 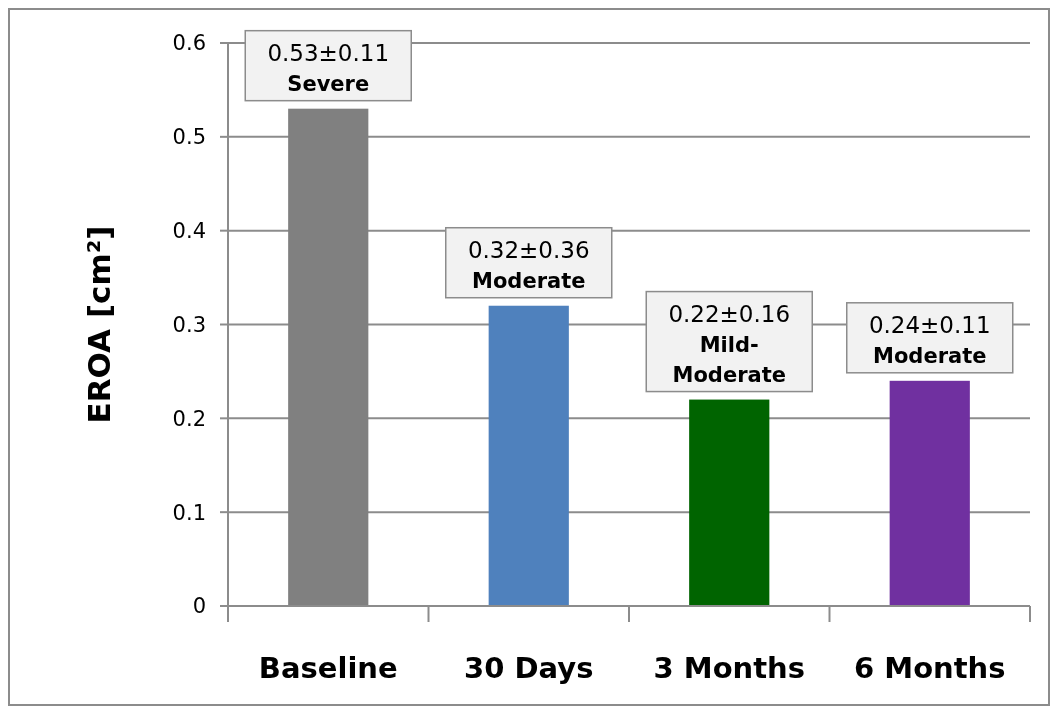 What do you see at coordinates (328, 67) in the screenshot?
I see `data-label: 0.53±0.11 Severe` at bounding box center [328, 67].